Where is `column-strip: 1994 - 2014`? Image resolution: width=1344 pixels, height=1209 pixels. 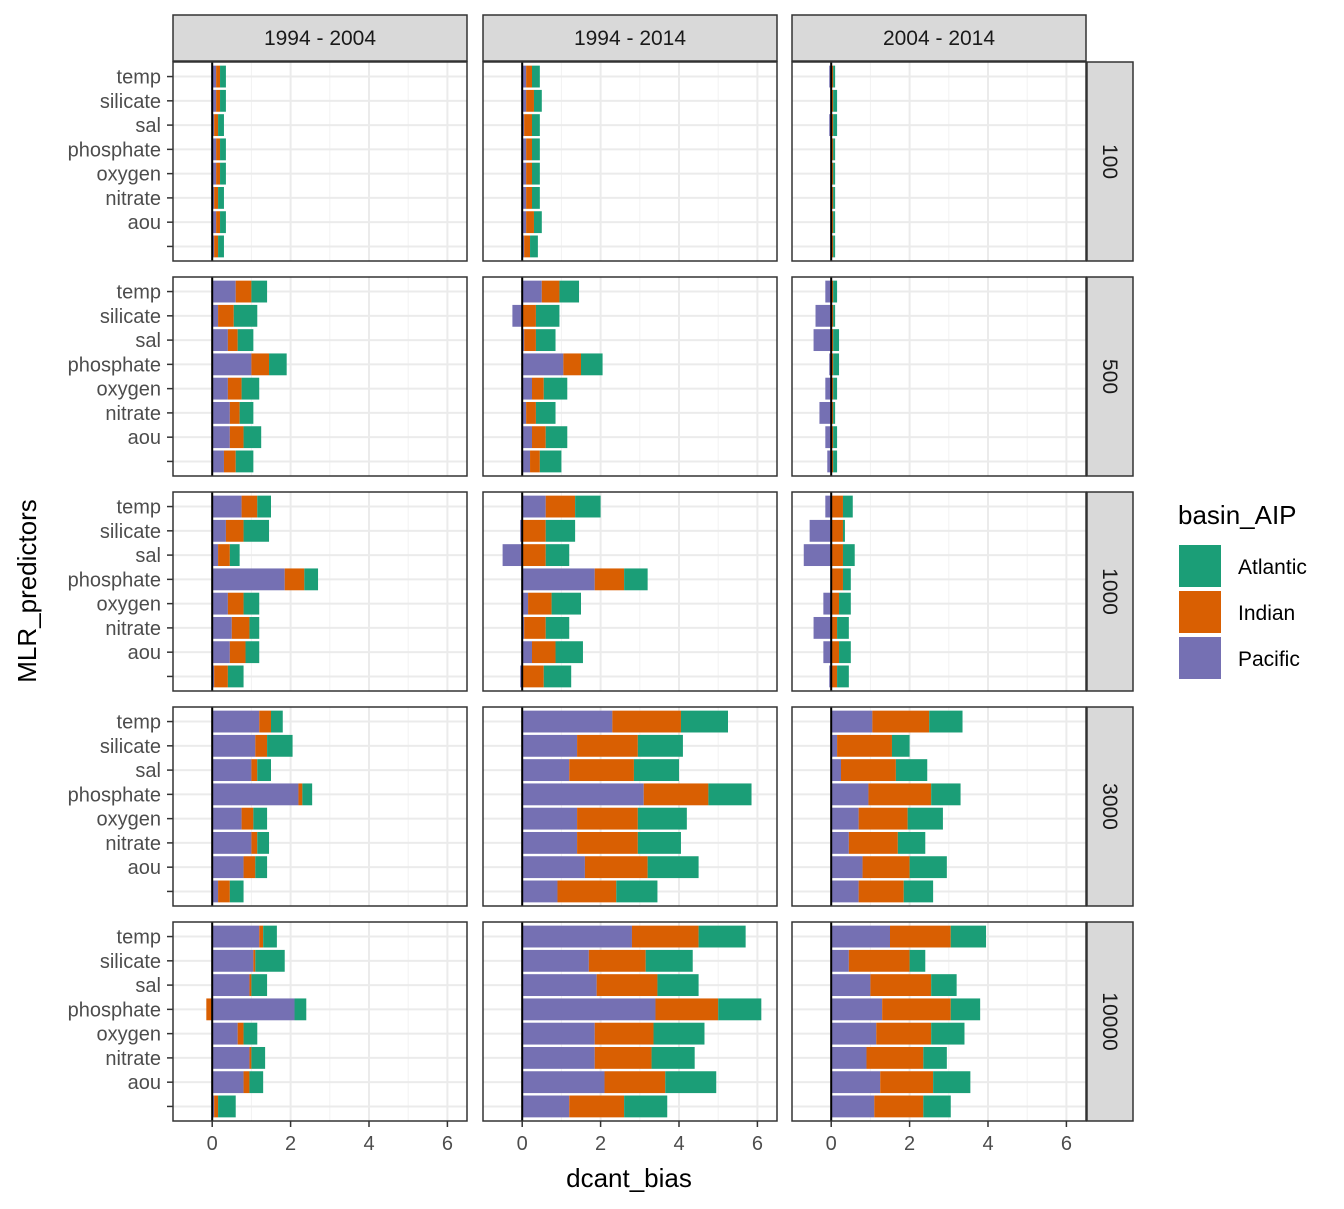 column-strip: 1994 - 2014 is located at coordinates (630, 38).